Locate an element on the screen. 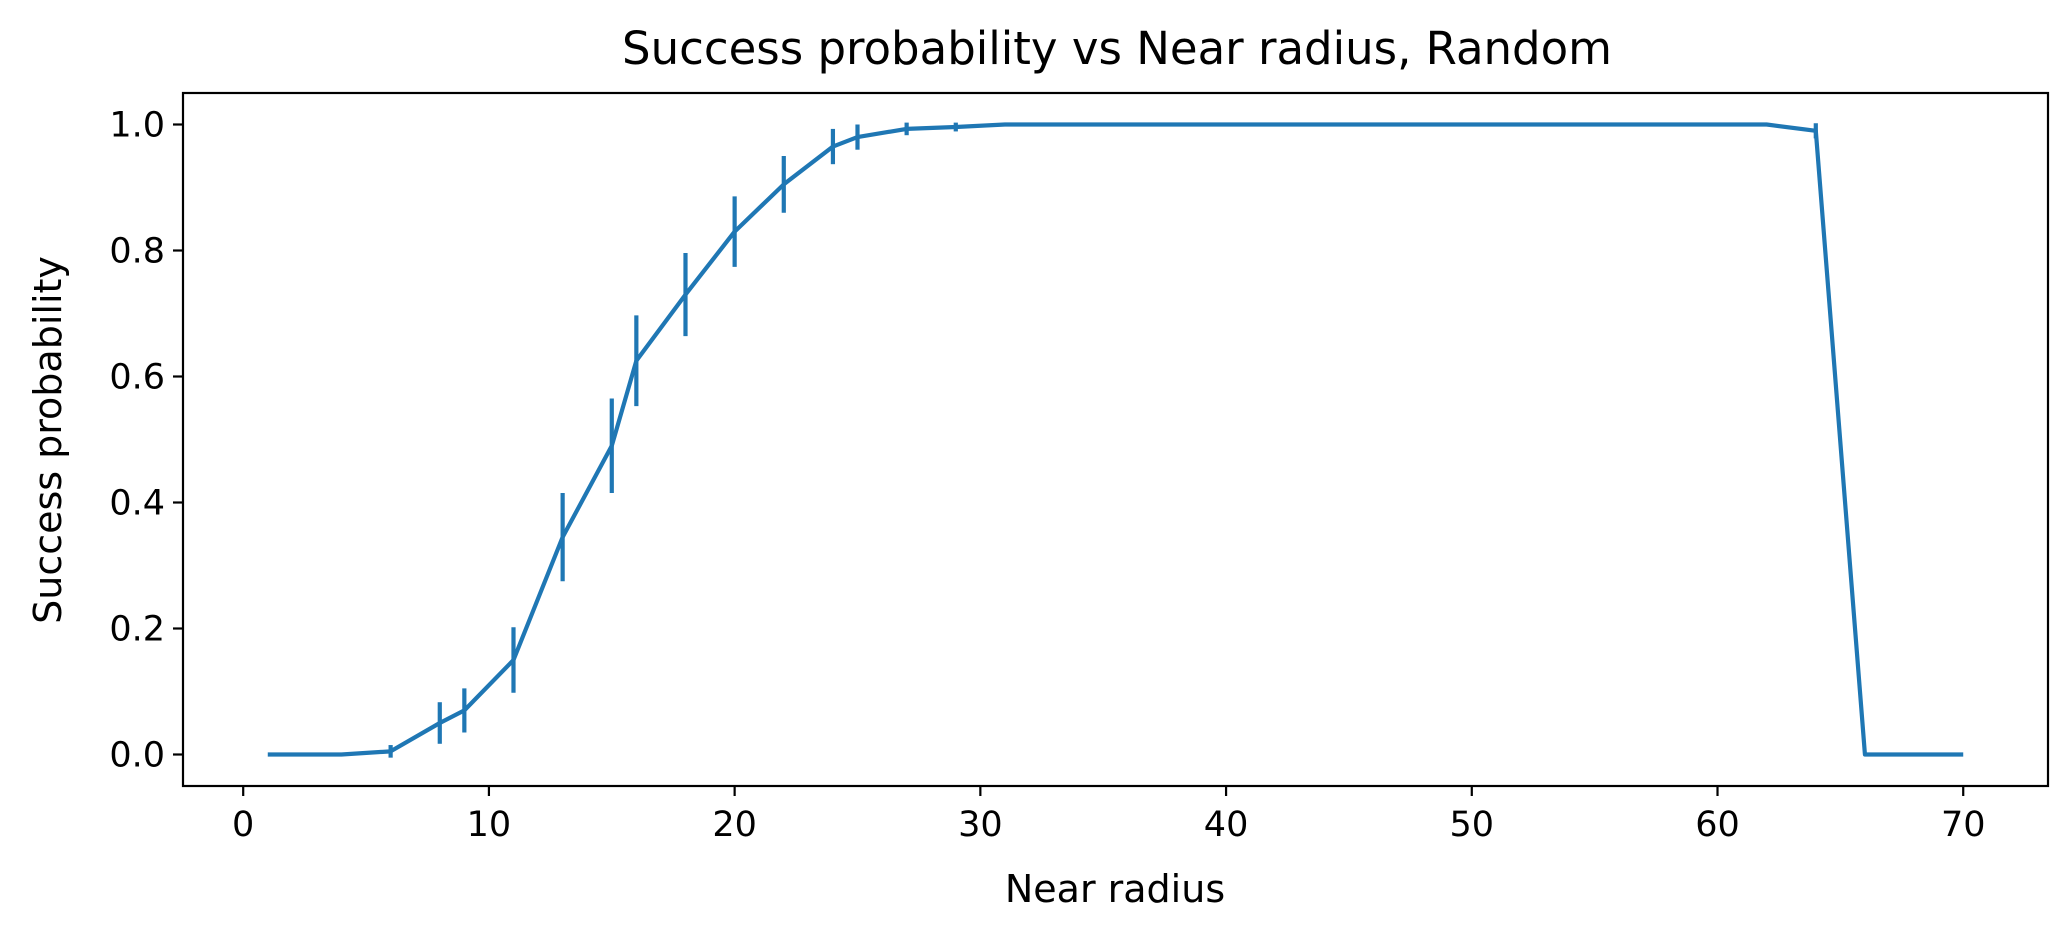 This screenshot has height=941, width=2072. x-tick-label: 50 is located at coordinates (1472, 825).